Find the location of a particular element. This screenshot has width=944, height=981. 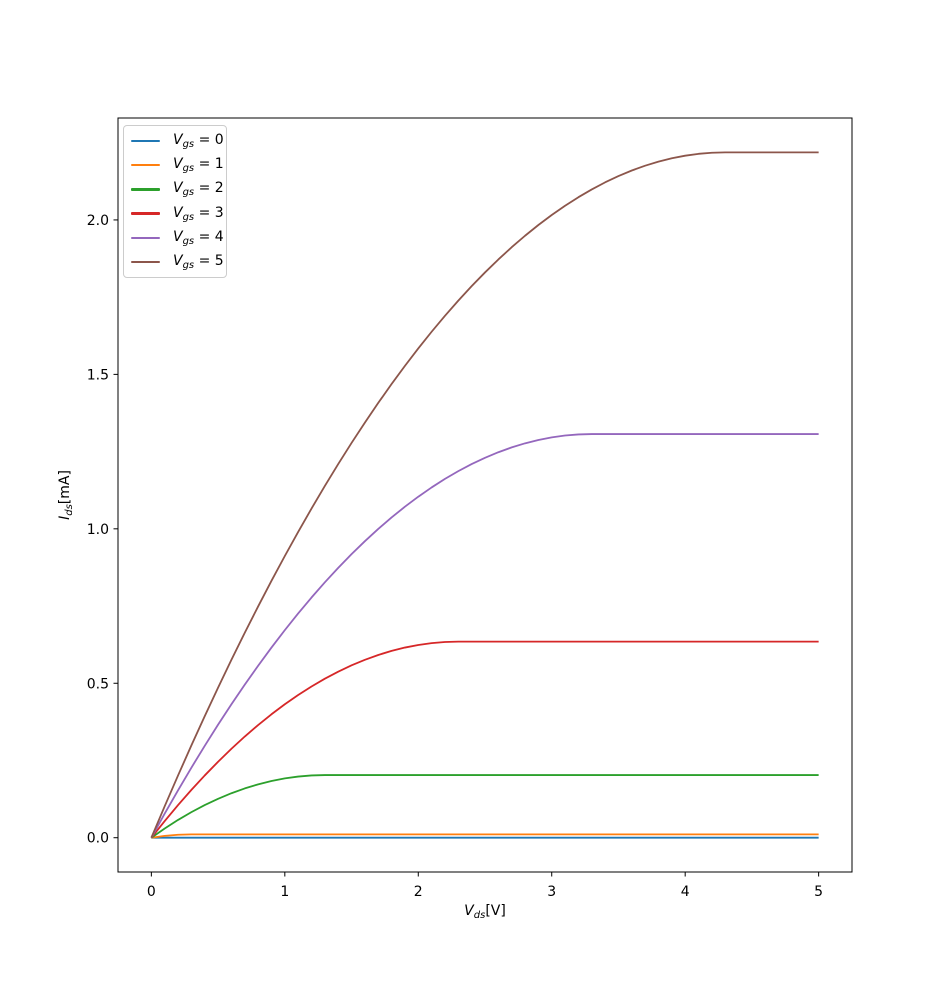

x-tick-label: 1 is located at coordinates (284, 892).